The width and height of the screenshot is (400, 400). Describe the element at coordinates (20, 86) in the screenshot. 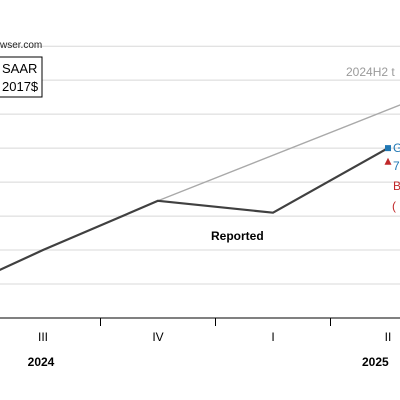

I see `legend-line-2: 2017$` at that location.